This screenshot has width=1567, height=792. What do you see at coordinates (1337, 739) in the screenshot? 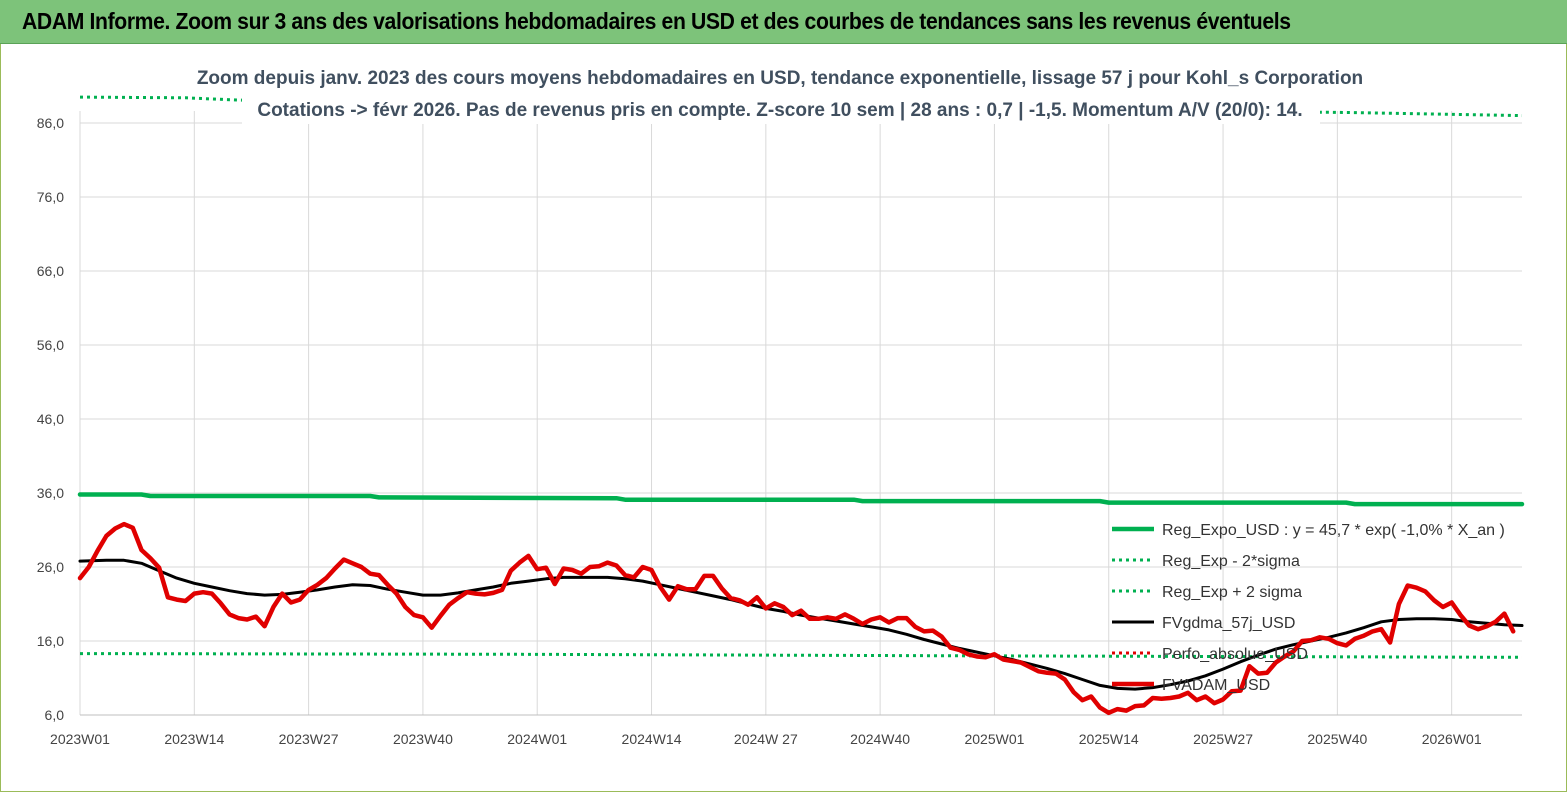
I see `x-tick-label: 2025W40` at bounding box center [1337, 739].